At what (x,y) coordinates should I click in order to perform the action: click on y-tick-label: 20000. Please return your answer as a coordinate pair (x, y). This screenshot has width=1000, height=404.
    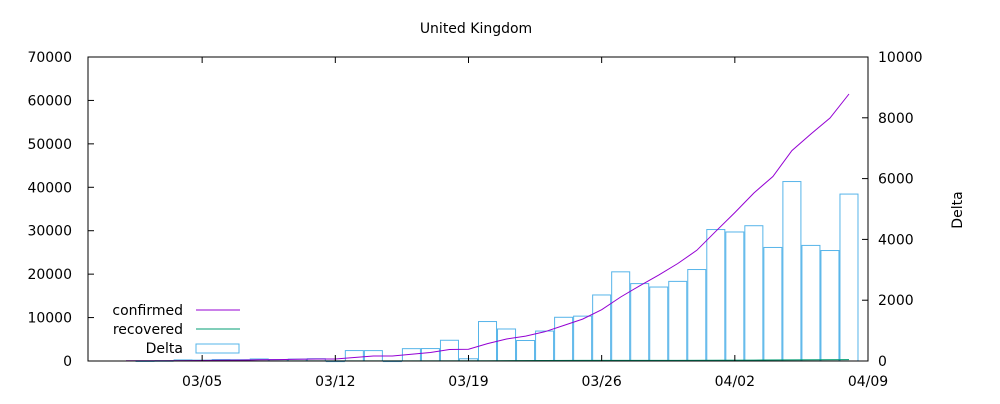
    Looking at the image, I should click on (49, 275).